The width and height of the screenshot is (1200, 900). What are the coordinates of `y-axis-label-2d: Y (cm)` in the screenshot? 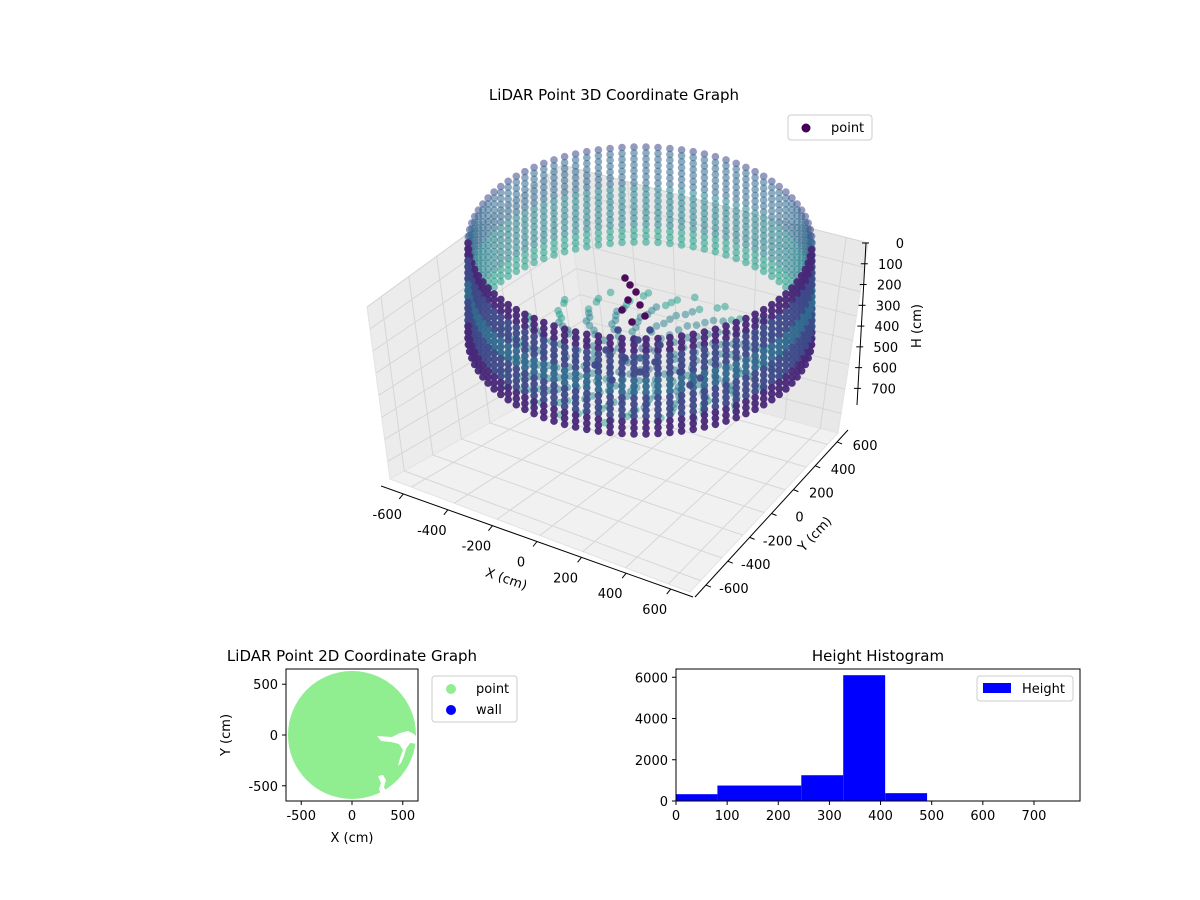 It's located at (226, 735).